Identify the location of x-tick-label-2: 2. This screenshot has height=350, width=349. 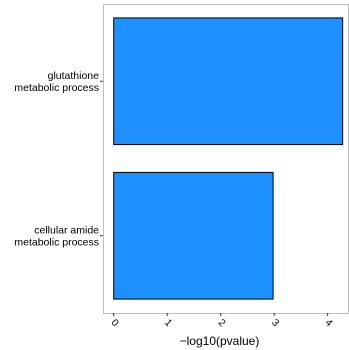
(222, 323).